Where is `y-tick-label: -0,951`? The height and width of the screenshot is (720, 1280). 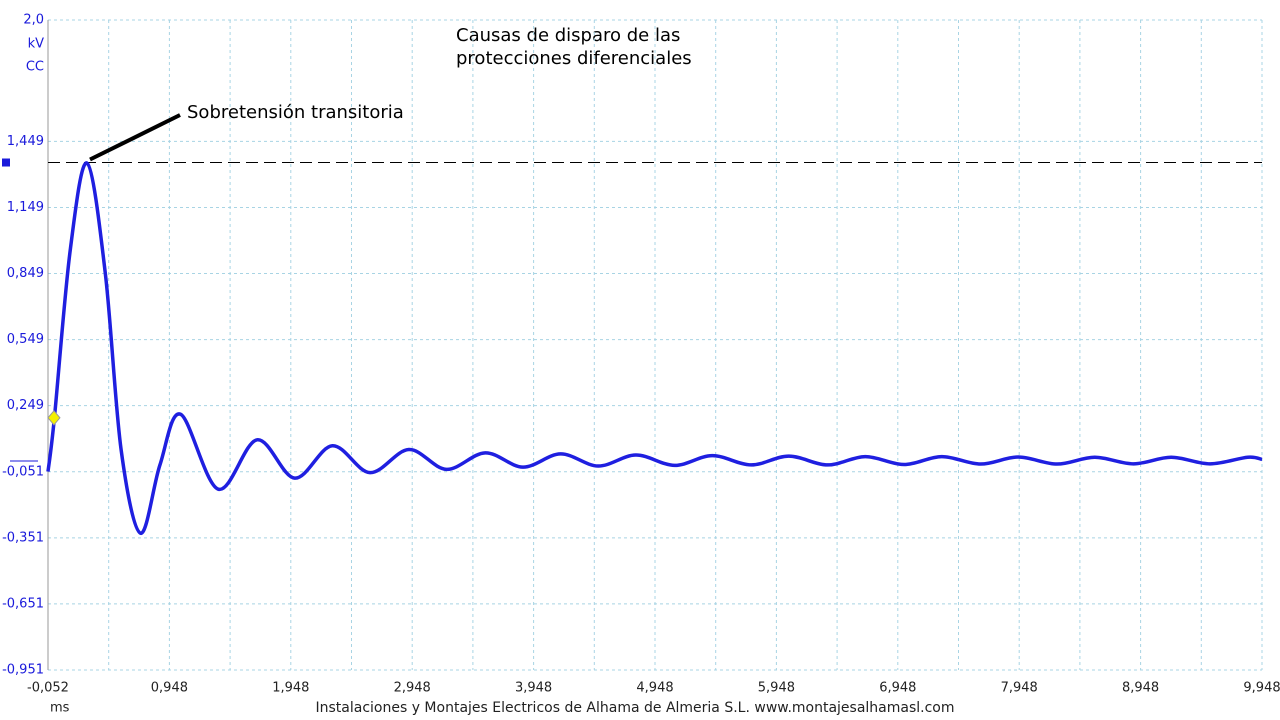
y-tick-label: -0,951 is located at coordinates (23, 670).